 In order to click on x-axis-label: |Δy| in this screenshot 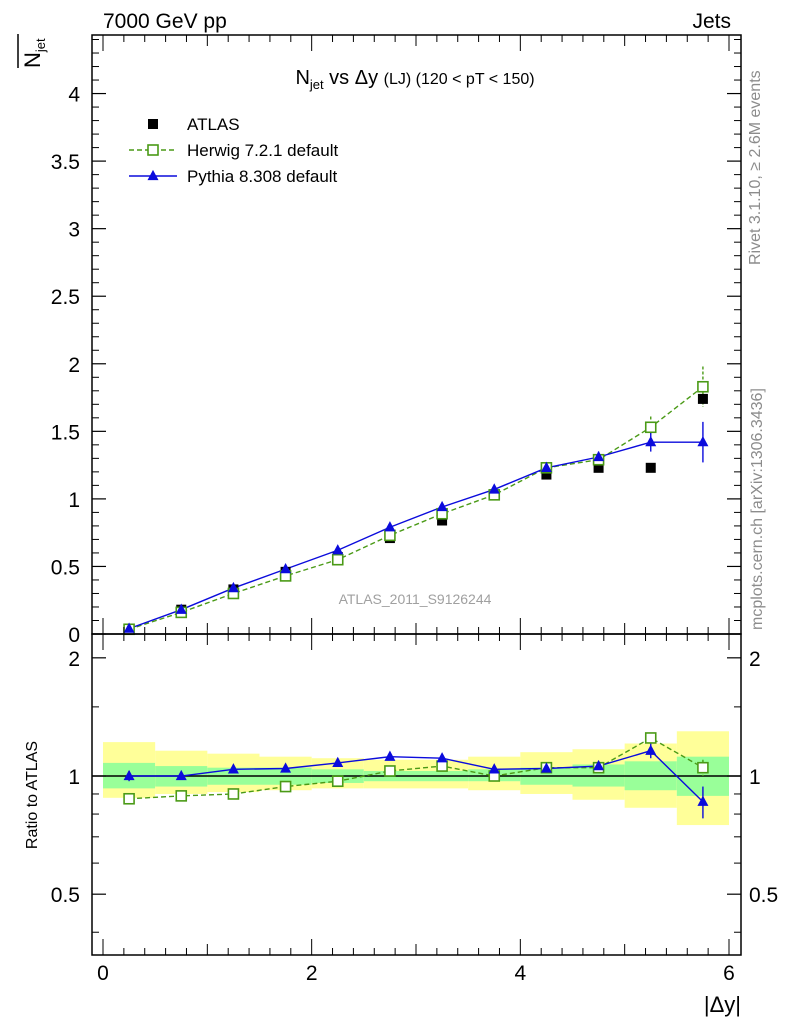, I will do `click(722, 1004)`.